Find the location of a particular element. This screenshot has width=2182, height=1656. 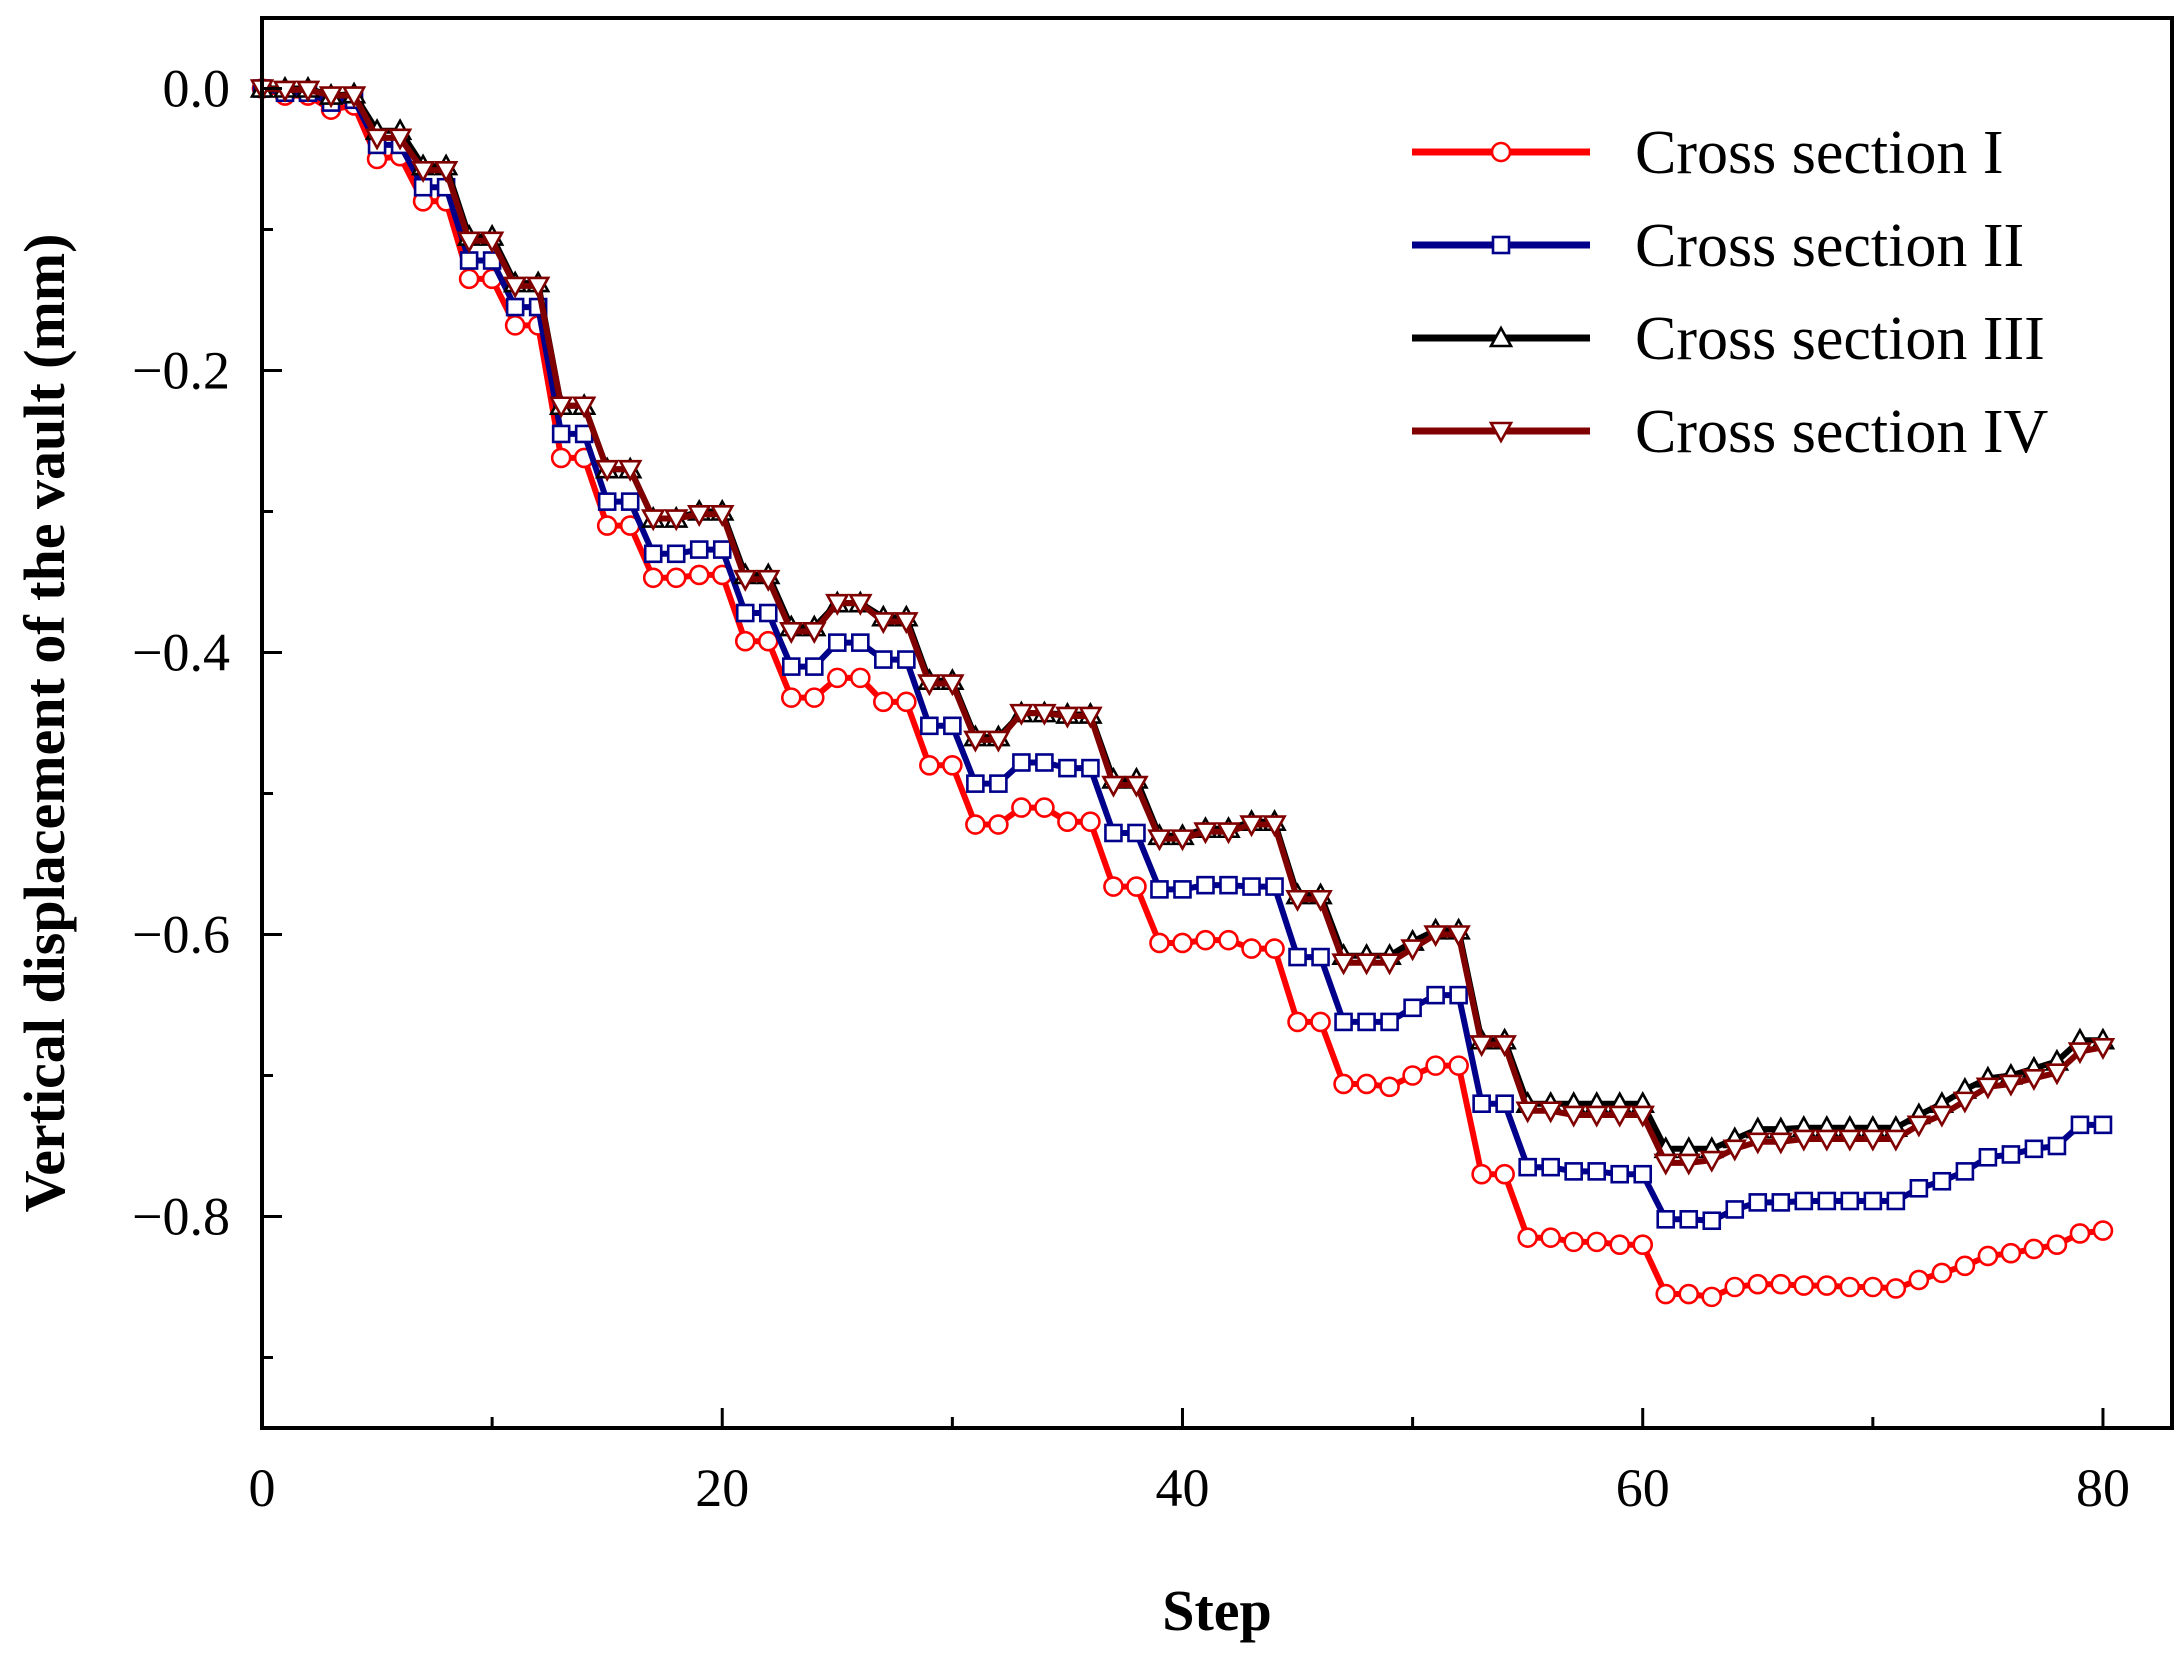

x-tick-label: 80 is located at coordinates (2103, 1488).